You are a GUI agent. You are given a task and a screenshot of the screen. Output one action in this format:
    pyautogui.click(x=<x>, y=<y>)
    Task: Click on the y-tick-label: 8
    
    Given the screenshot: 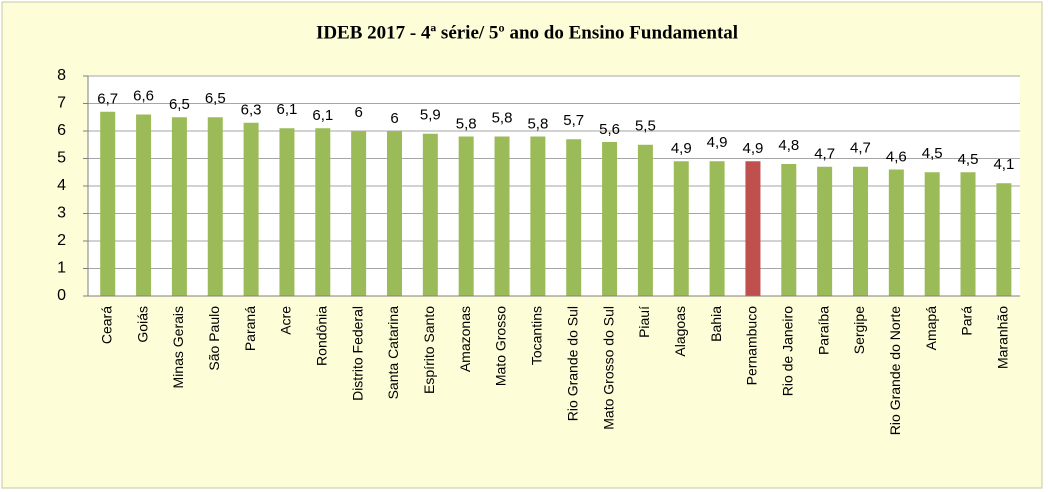 What is the action you would take?
    pyautogui.click(x=61, y=75)
    